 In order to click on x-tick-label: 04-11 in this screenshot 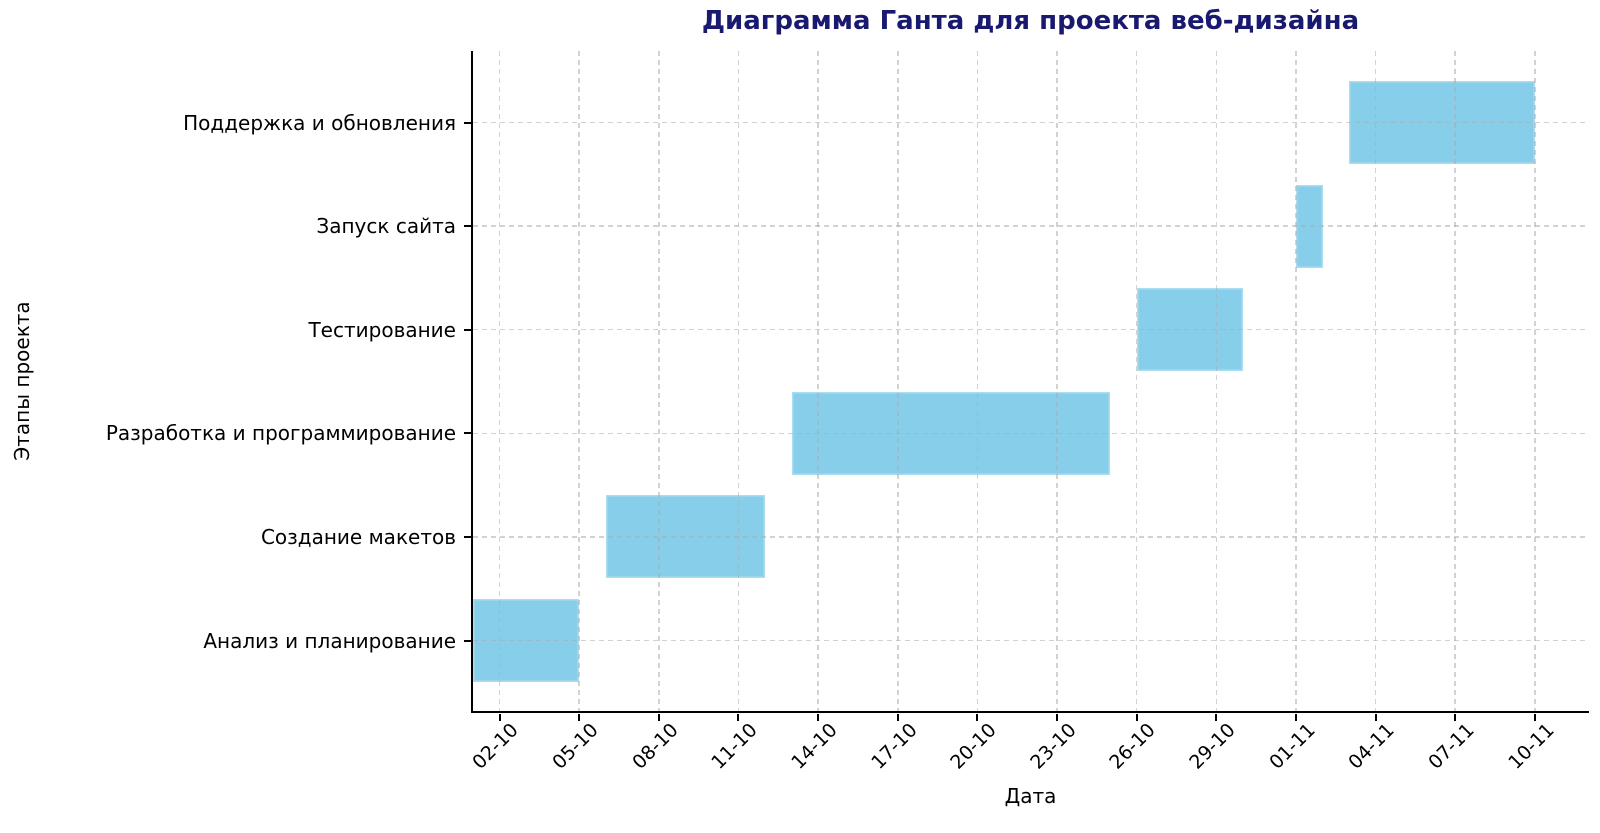, I will do `click(1372, 746)`.